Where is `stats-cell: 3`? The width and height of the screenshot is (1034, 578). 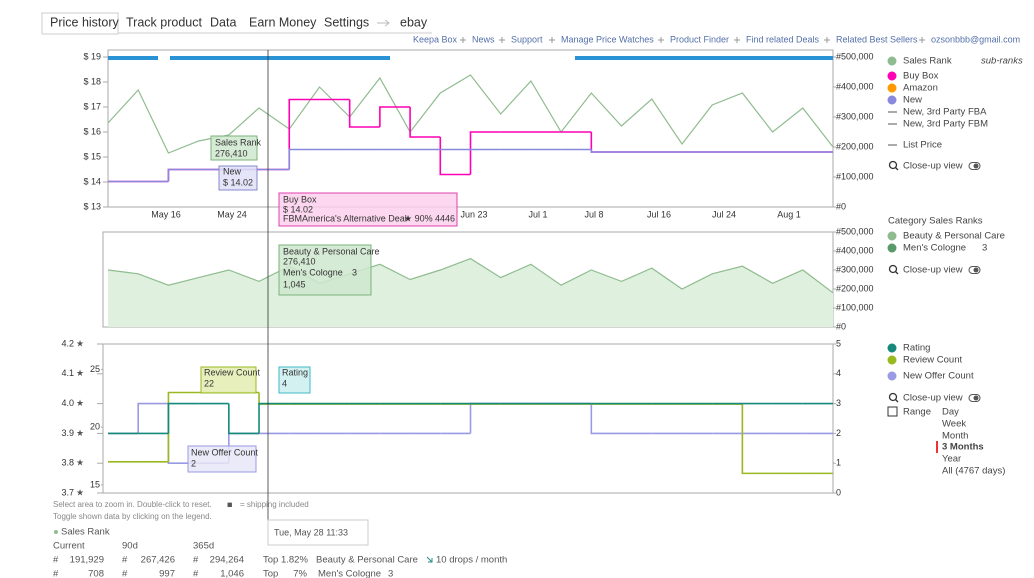 stats-cell: 3 is located at coordinates (390, 573).